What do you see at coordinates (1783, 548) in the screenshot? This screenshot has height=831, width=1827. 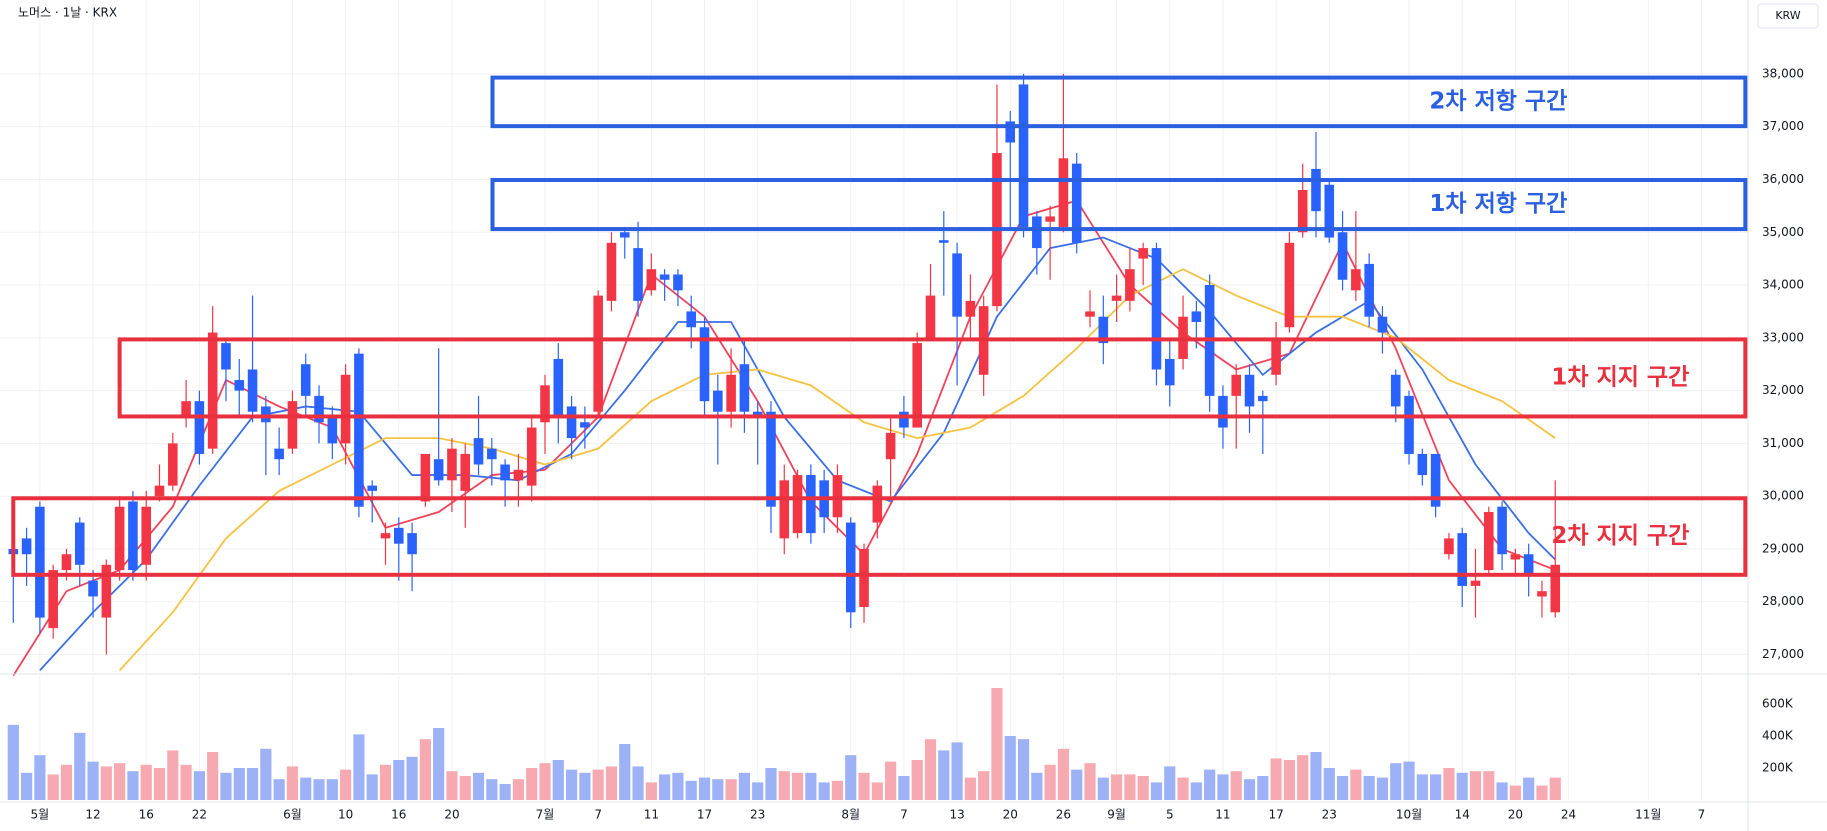 I see `y-tick-label: 29,000` at bounding box center [1783, 548].